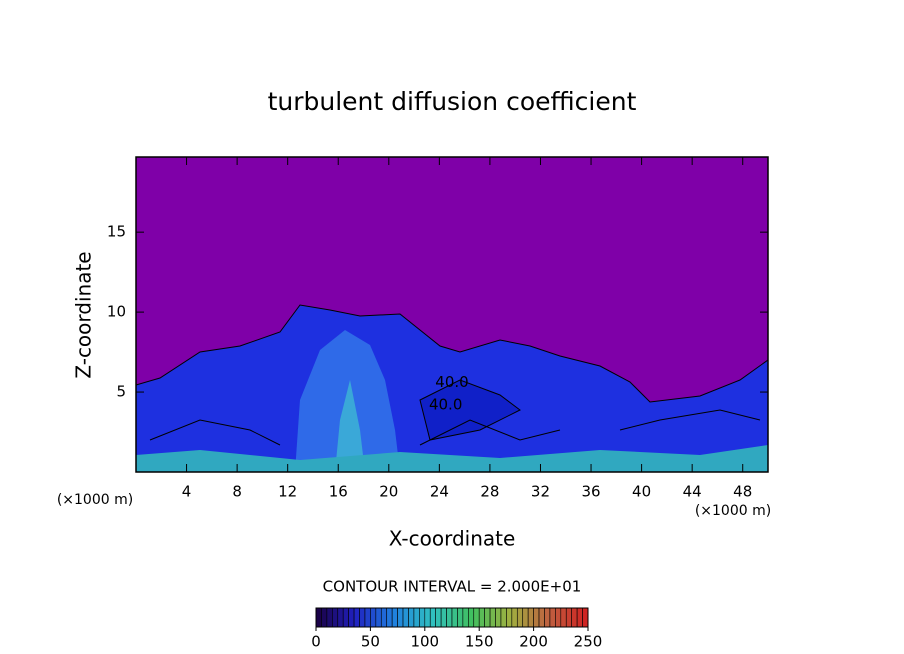 Image resolution: width=904 pixels, height=654 pixels. I want to click on x-tick-label: 44, so click(692, 492).